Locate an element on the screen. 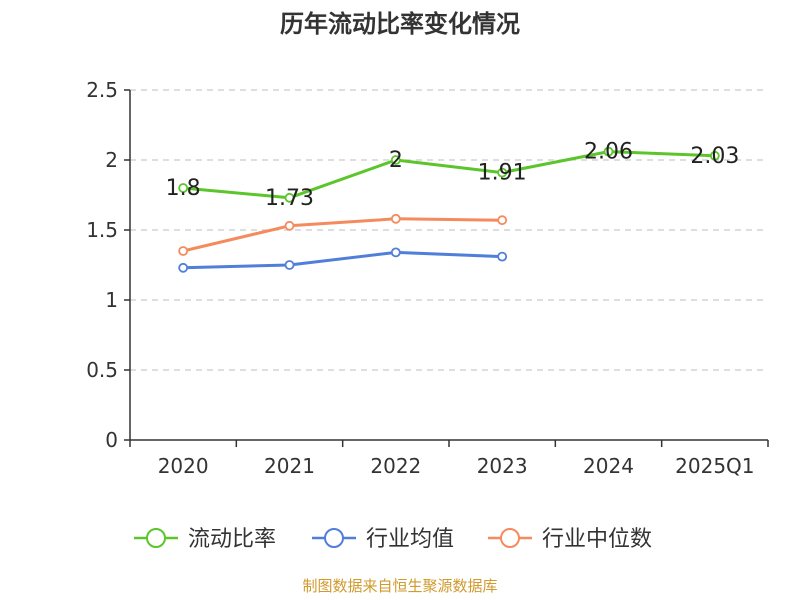 Image resolution: width=800 pixels, height=600 pixels. y-tick-label: 2.5 is located at coordinates (102, 90).